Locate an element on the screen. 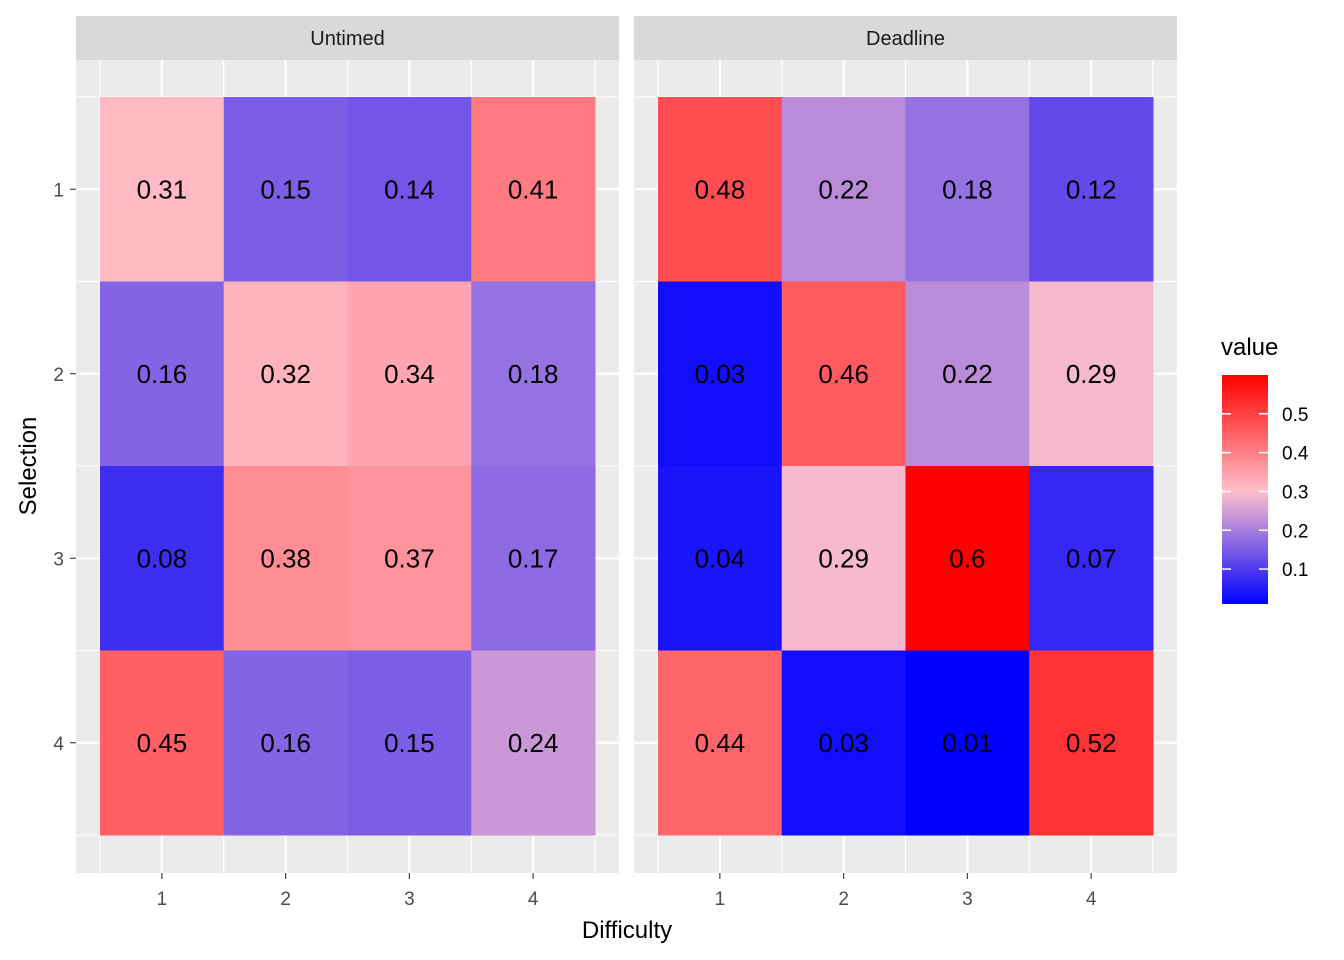  facet-title: Deadline is located at coordinates (905, 39).